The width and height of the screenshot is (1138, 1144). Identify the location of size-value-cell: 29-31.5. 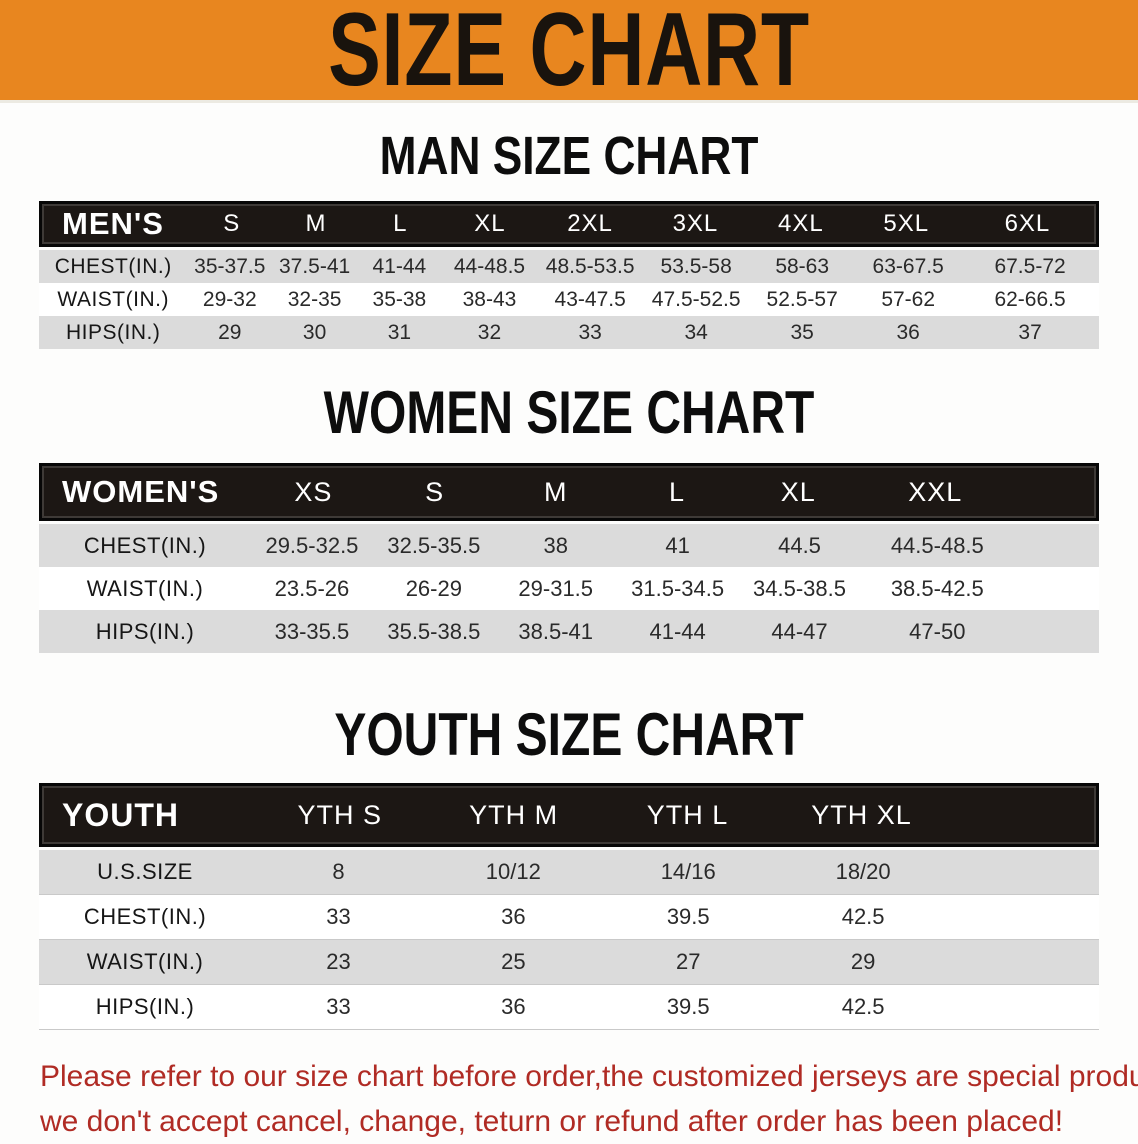
(556, 588).